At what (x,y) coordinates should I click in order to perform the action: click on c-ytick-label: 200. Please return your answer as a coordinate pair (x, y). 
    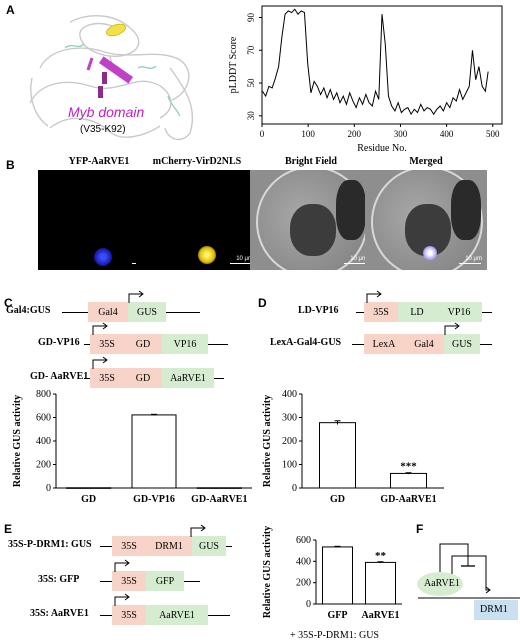
    Looking at the image, I should click on (43, 465).